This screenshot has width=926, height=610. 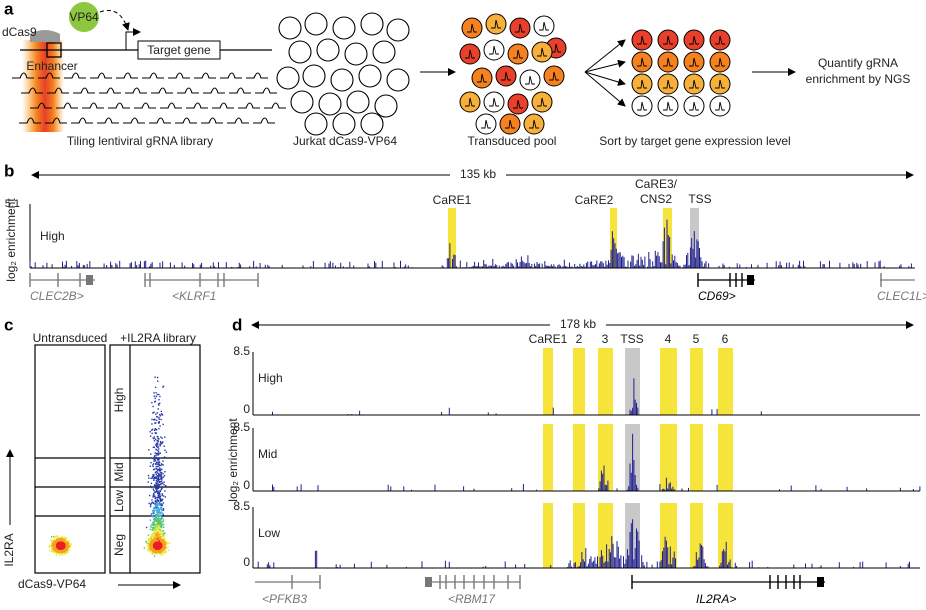 What do you see at coordinates (901, 296) in the screenshot?
I see `gene-label: CLEC1L>` at bounding box center [901, 296].